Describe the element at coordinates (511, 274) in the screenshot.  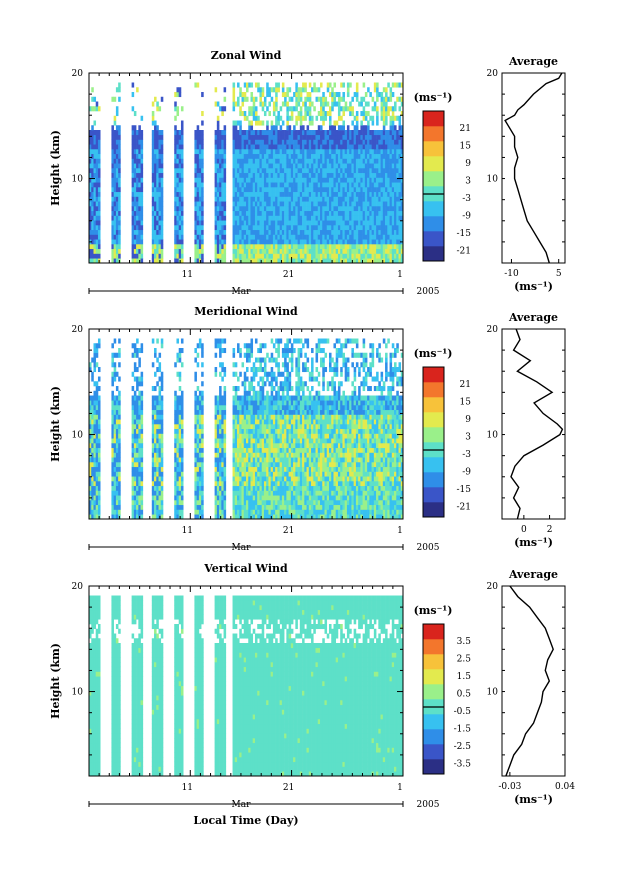
I see `average-x-tick-label: -10` at that location.